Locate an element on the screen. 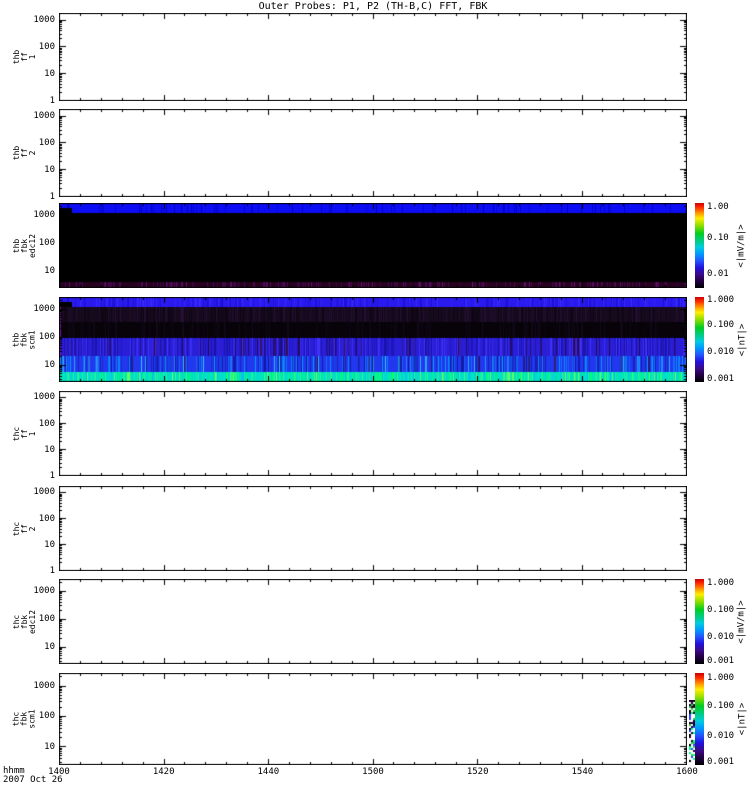 The image size is (750, 800). colorbar-unit-thc-fbk-scm1: <|nT|> is located at coordinates (742, 719).